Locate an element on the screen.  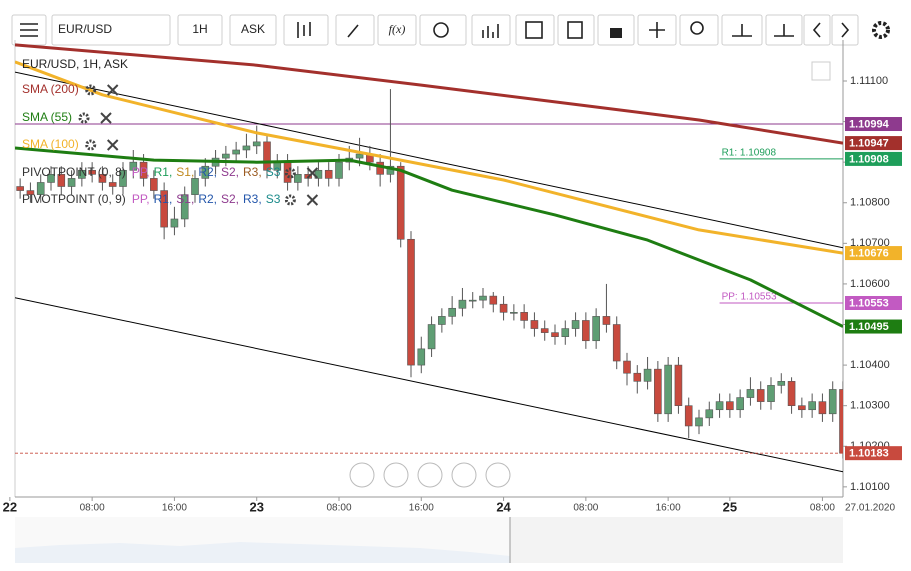
x-tick-label: 08:00 is located at coordinates (92, 508).